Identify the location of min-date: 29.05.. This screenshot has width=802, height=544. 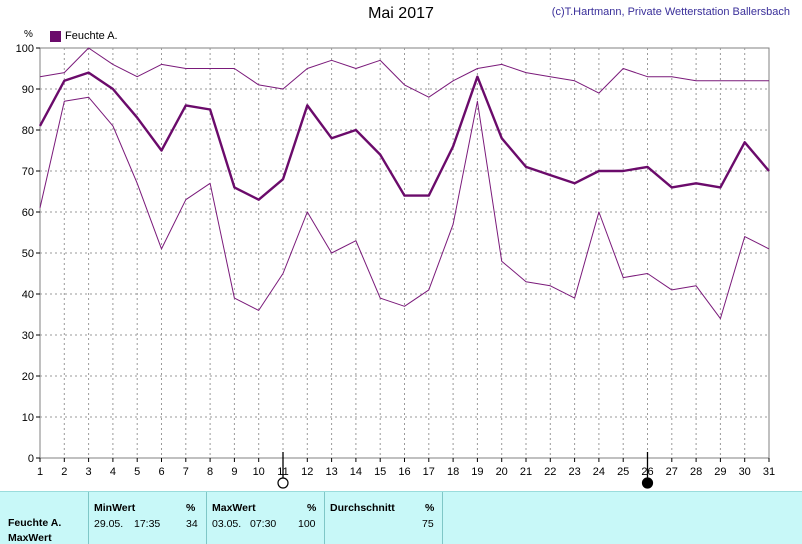
(109, 524).